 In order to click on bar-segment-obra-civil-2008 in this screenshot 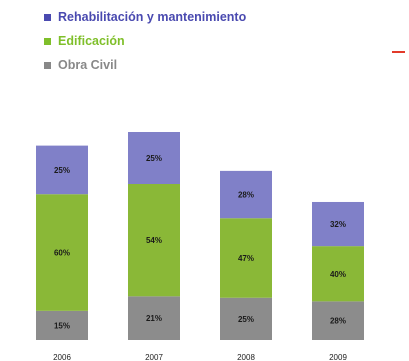, I will do `click(246, 318)`.